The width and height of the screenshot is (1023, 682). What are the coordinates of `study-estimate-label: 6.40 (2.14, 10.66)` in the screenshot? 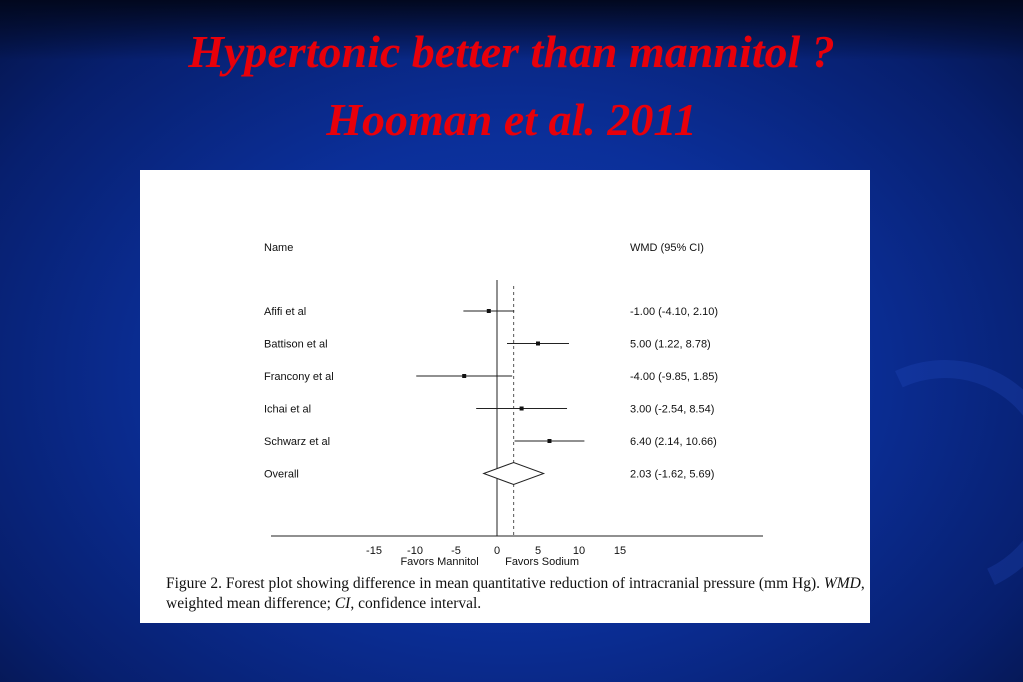 It's located at (673, 442).